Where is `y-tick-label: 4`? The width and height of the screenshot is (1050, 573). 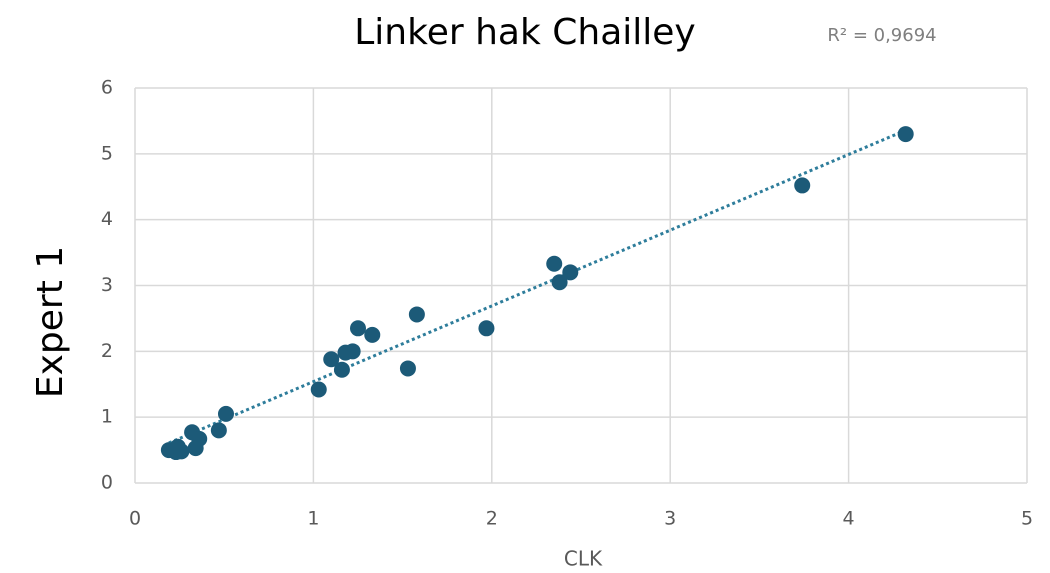 y-tick-label: 4 is located at coordinates (107, 219).